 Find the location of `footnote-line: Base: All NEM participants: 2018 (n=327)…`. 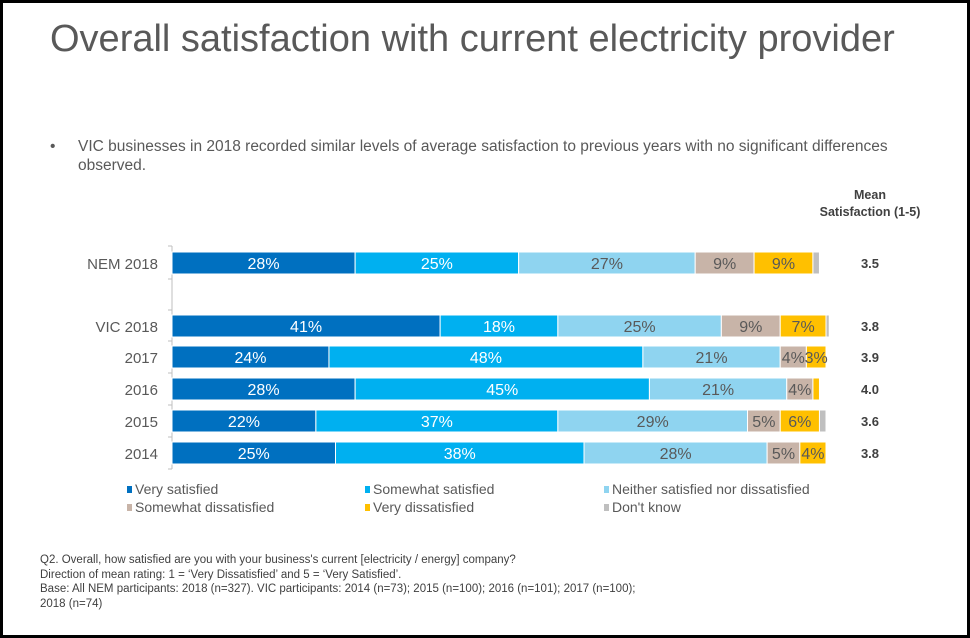

footnote-line: Base: All NEM participants: 2018 (n=327)… is located at coordinates (338, 589).